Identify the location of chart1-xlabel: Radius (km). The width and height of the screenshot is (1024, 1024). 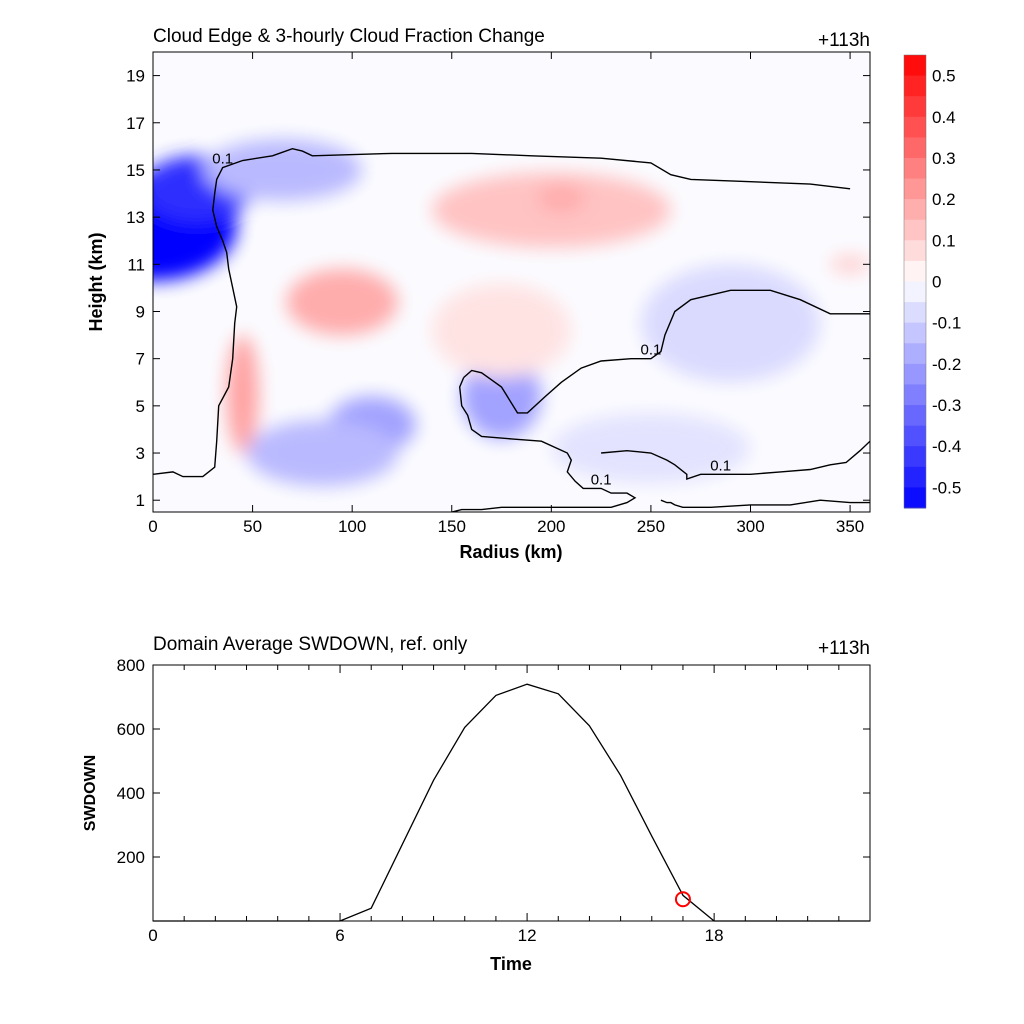
(510, 552).